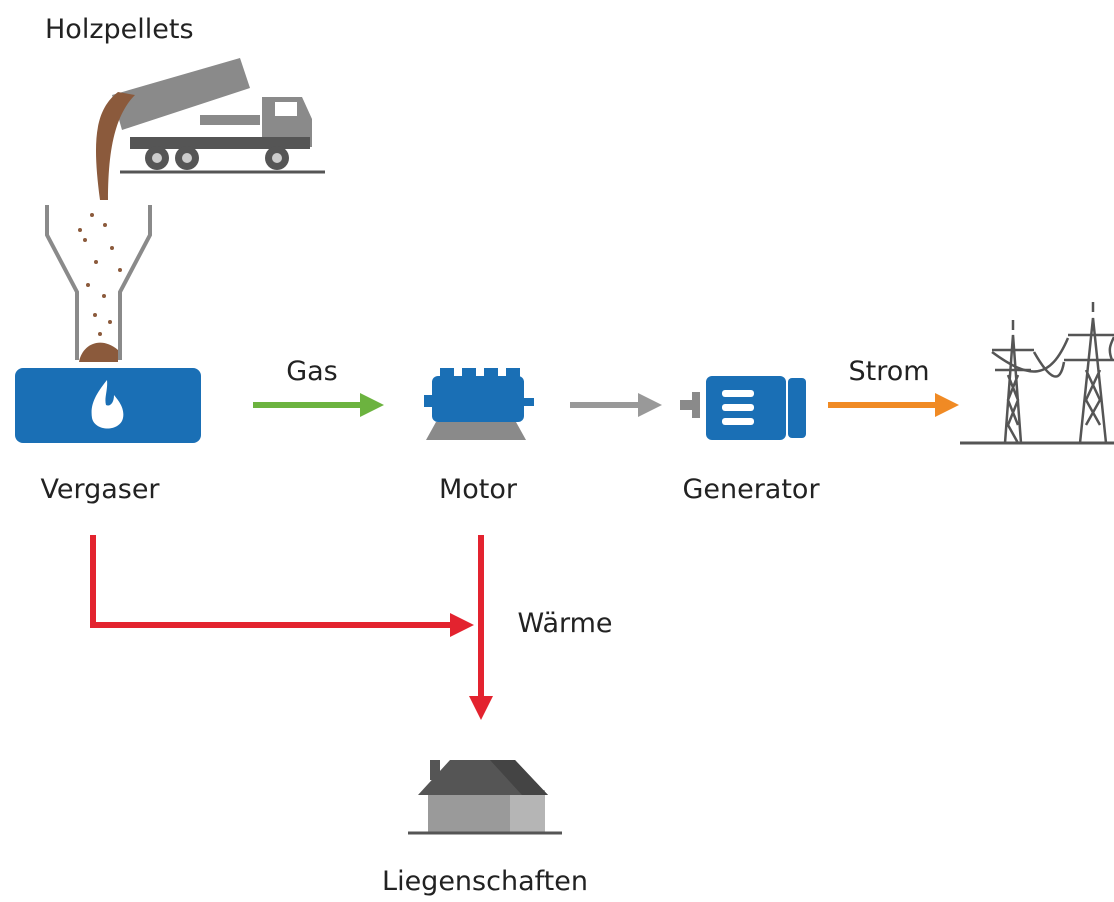 This screenshot has width=1114, height=902. I want to click on gasifier-icon, so click(108, 405).